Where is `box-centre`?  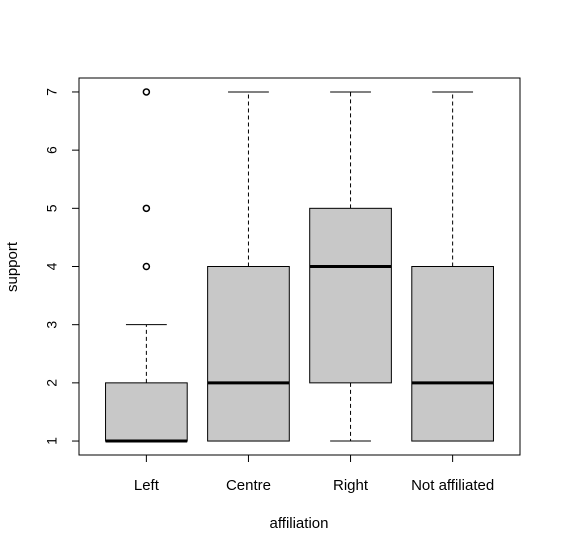 box-centre is located at coordinates (248, 266).